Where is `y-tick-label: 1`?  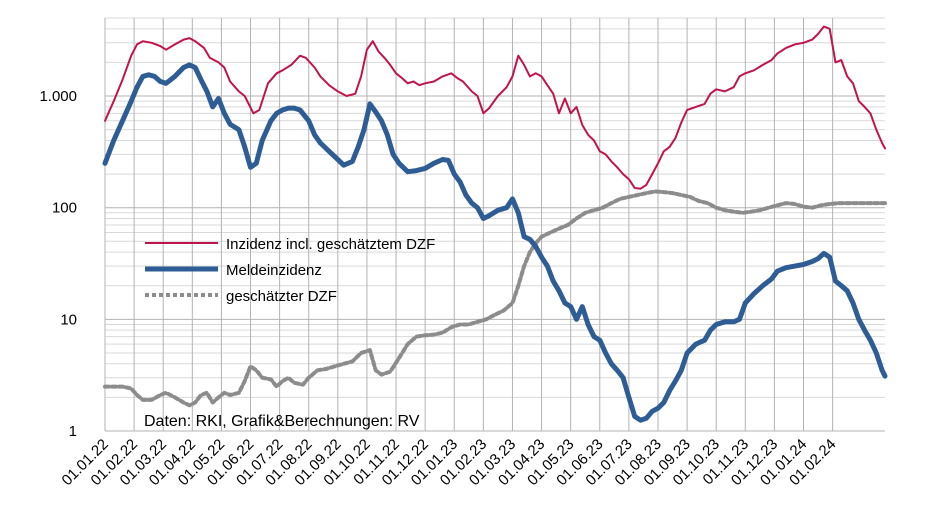 y-tick-label: 1 is located at coordinates (73, 431).